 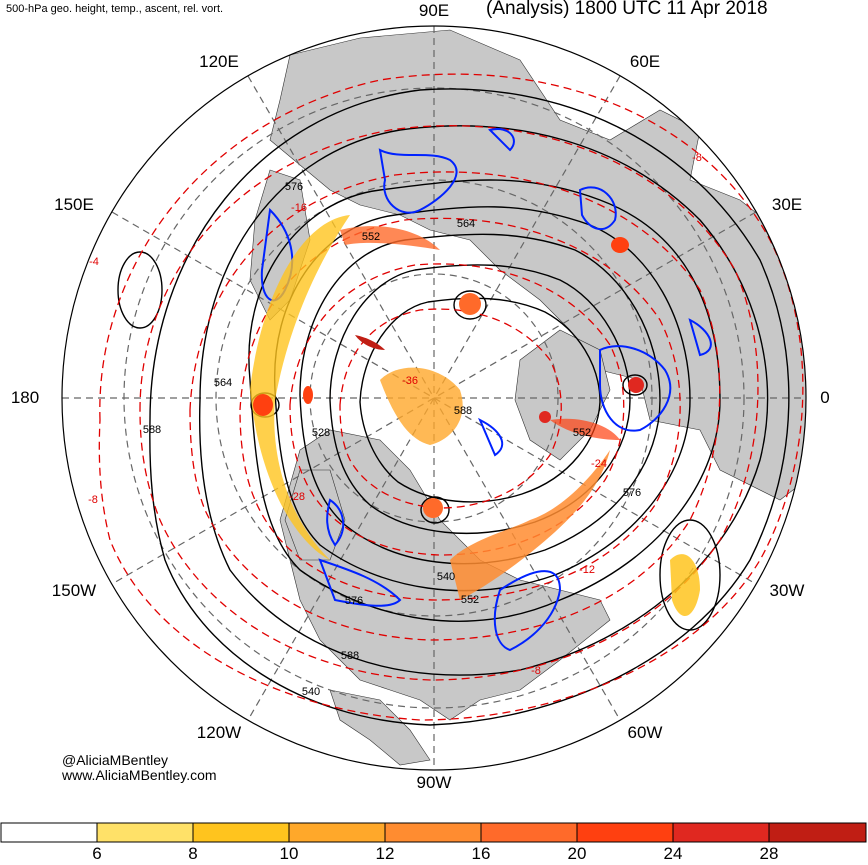 What do you see at coordinates (193, 853) in the screenshot?
I see `colorbar-tick: 8` at bounding box center [193, 853].